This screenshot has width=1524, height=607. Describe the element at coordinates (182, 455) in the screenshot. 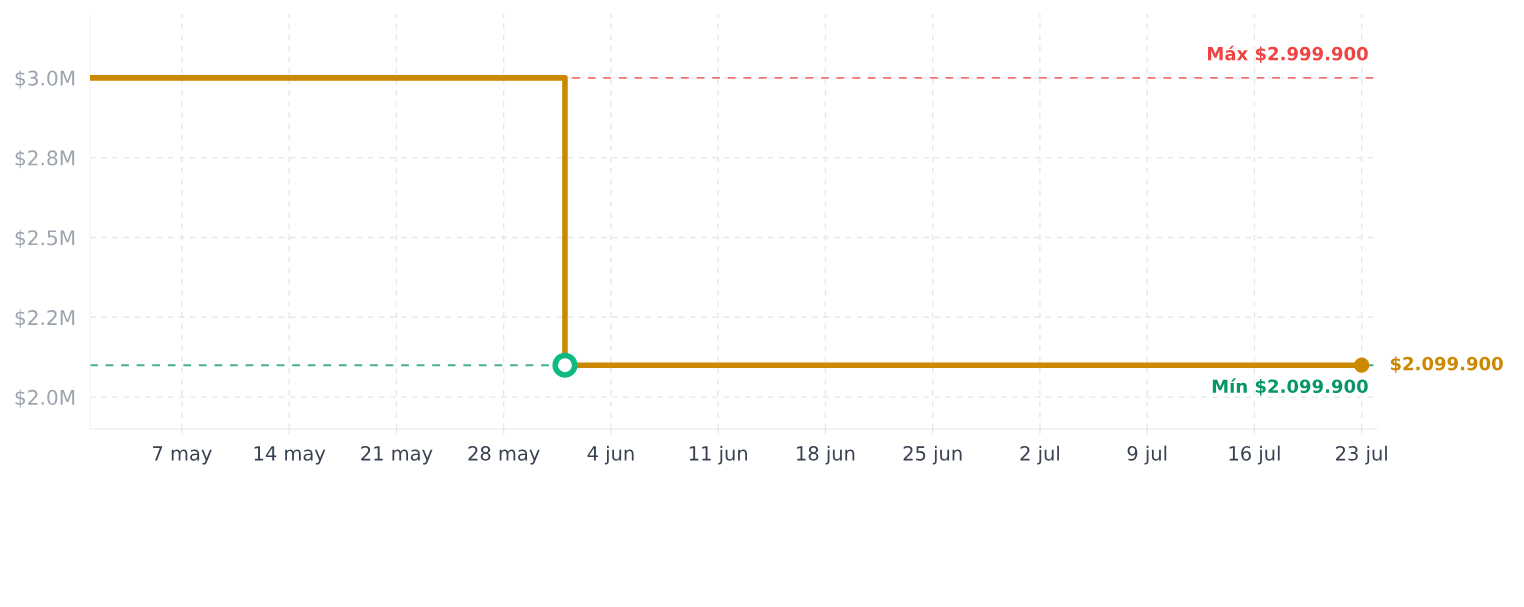

I see `x-tick-label: 7 may` at that location.